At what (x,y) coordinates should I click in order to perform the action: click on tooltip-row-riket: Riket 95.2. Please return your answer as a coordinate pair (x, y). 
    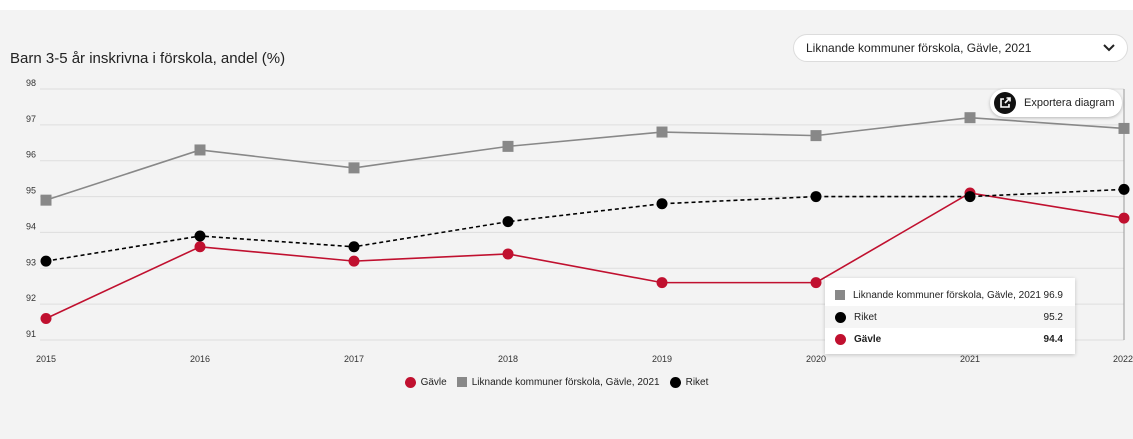
    Looking at the image, I should click on (950, 317).